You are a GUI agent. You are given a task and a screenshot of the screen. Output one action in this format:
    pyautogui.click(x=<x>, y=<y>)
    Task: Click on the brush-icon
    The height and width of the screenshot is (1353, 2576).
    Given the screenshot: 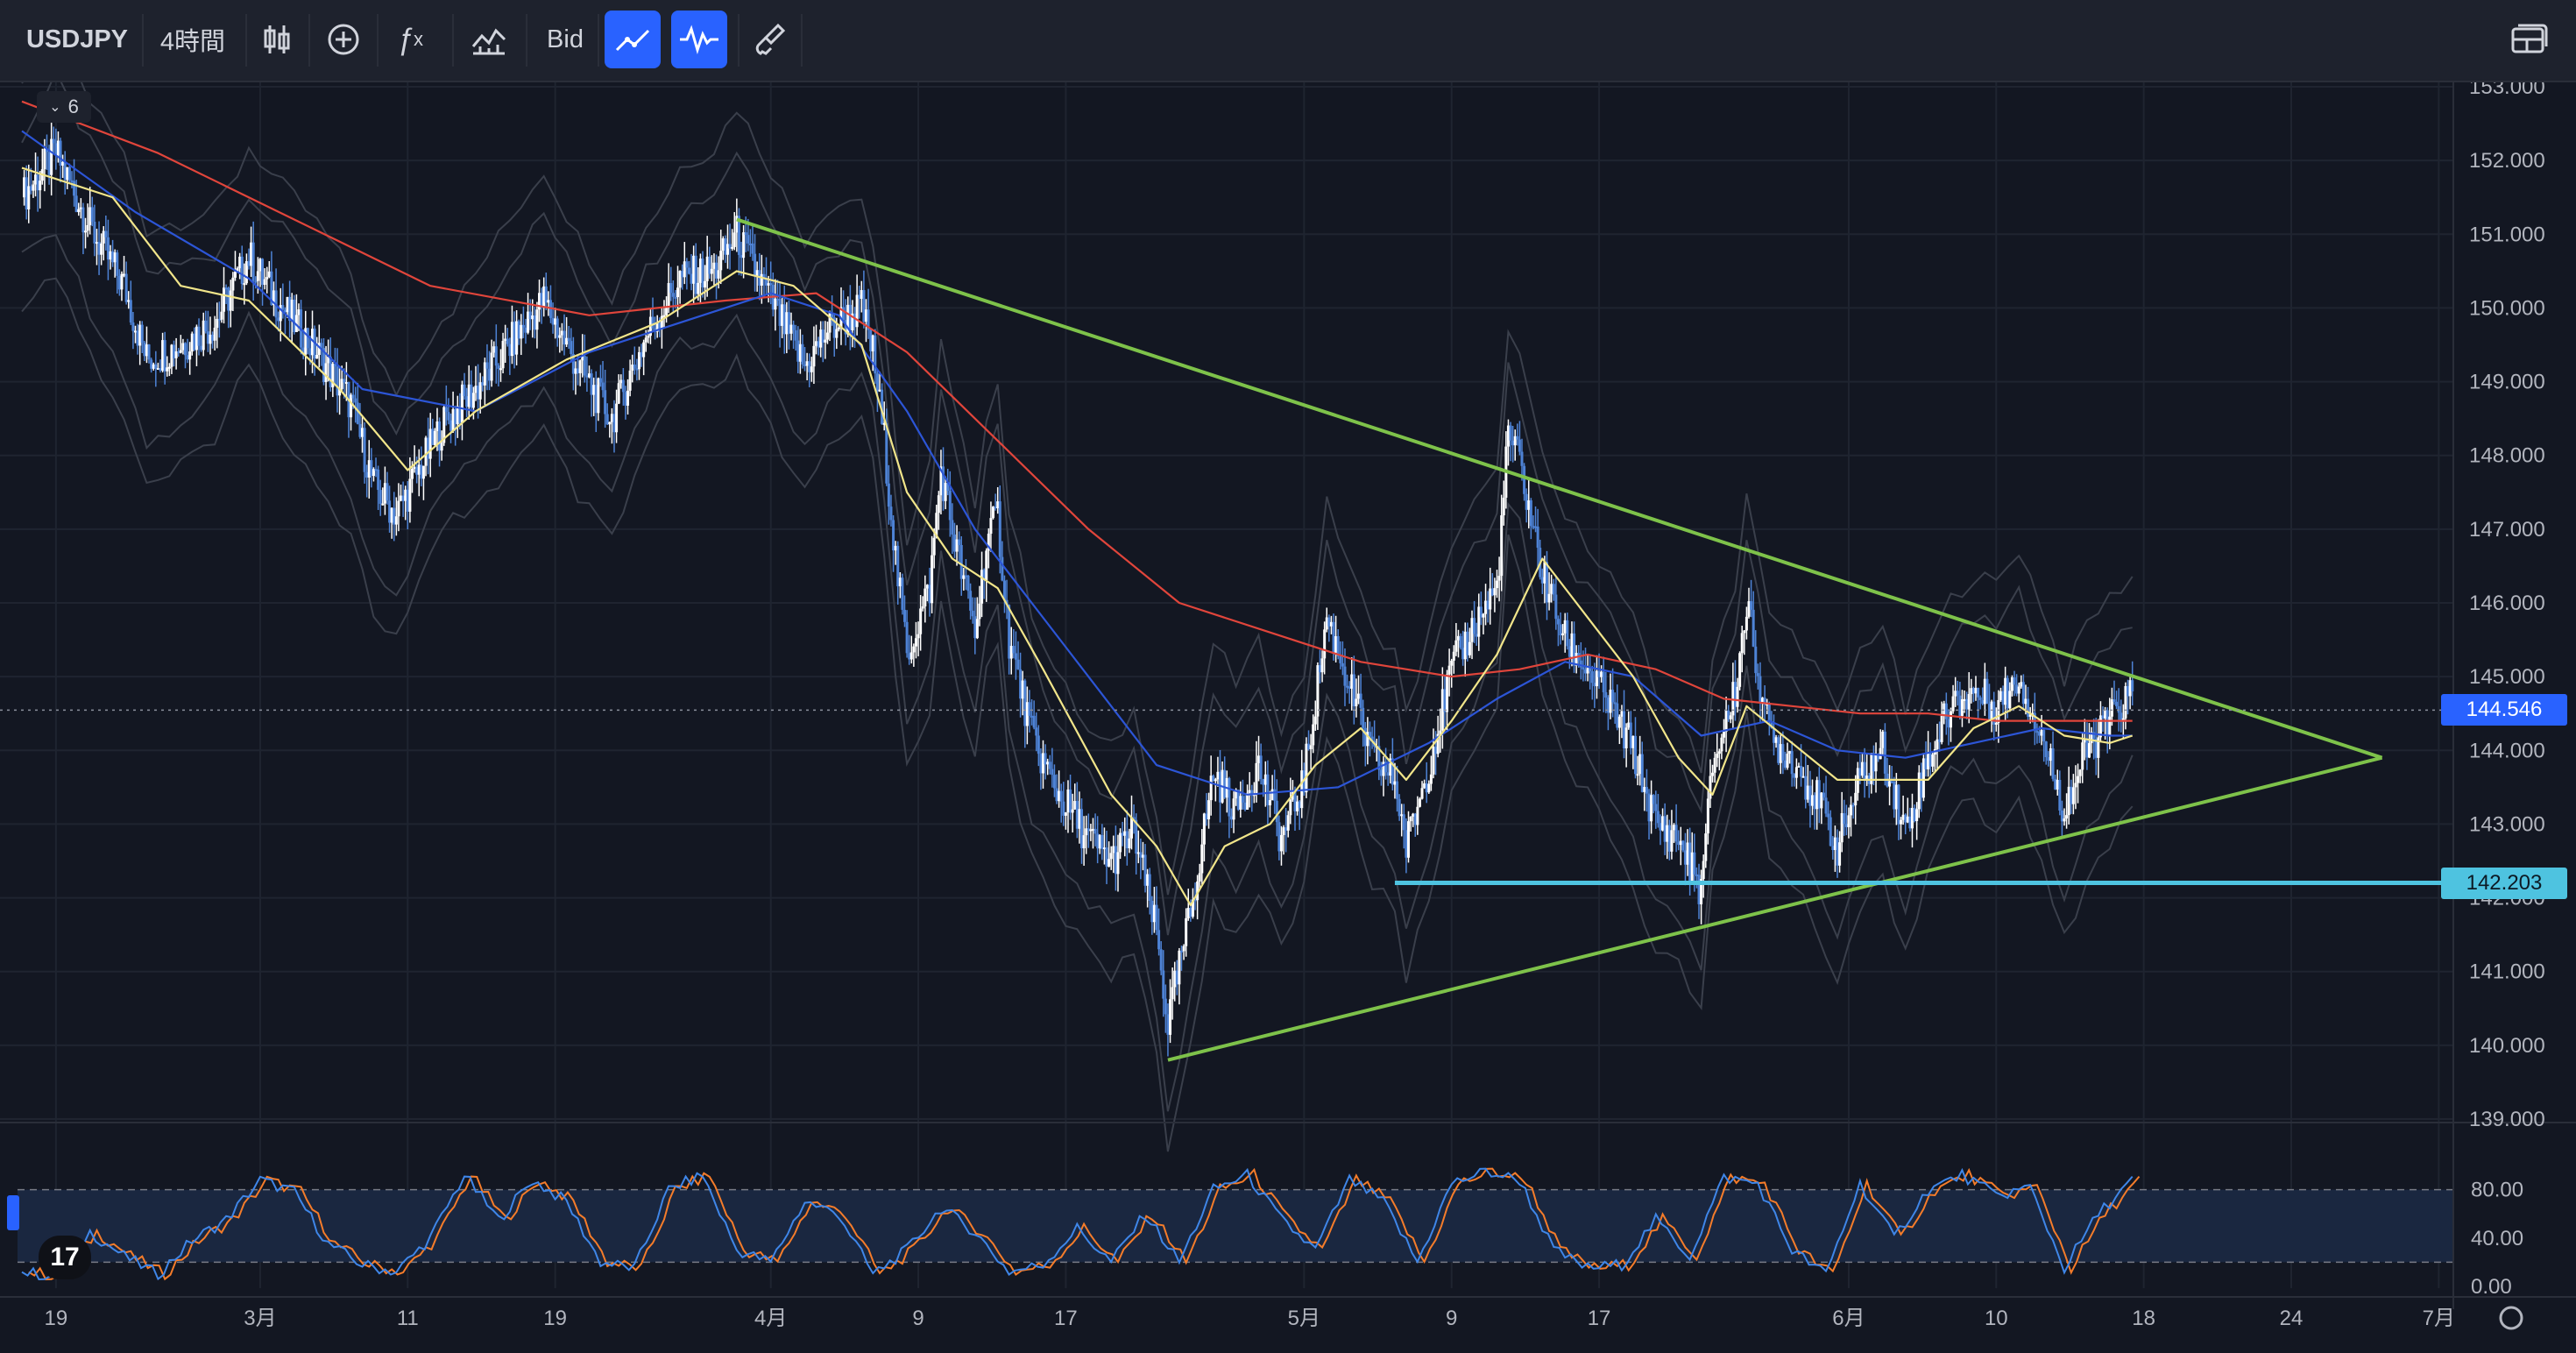 What is the action you would take?
    pyautogui.click(x=769, y=39)
    